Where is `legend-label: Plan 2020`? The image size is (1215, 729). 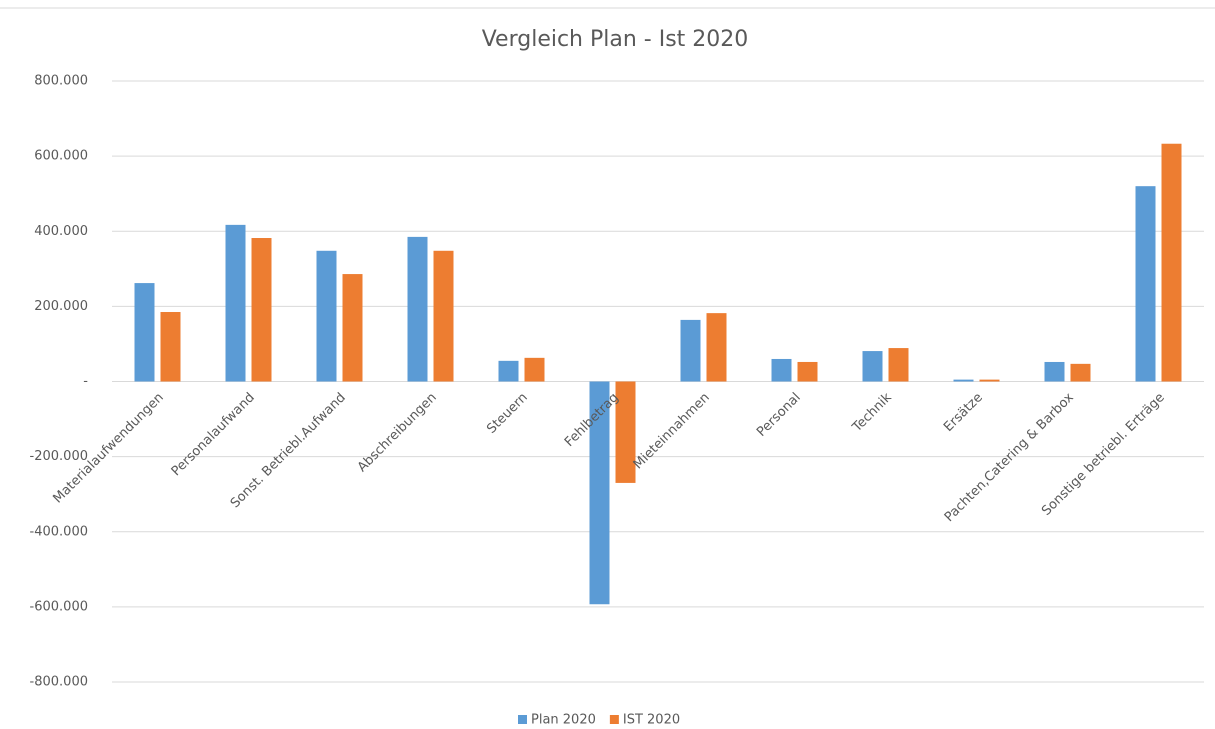 legend-label: Plan 2020 is located at coordinates (563, 720).